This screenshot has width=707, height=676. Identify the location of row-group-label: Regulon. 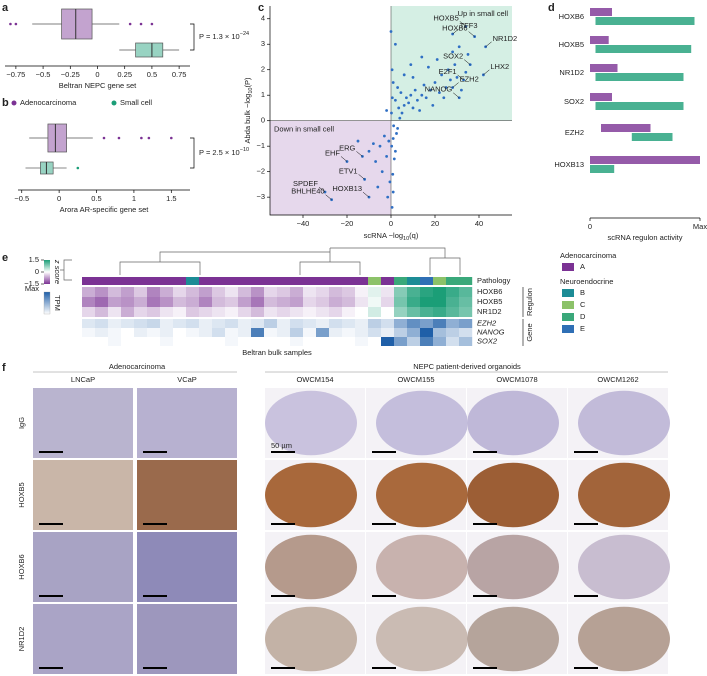
(529, 302).